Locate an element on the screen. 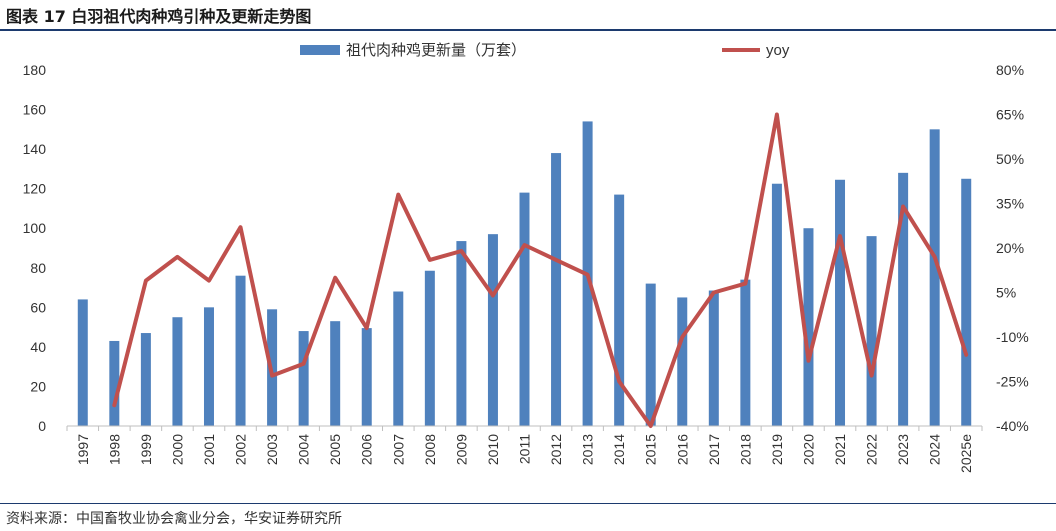 The height and width of the screenshot is (531, 1056). y-left-tick-label: 20 is located at coordinates (38, 386).